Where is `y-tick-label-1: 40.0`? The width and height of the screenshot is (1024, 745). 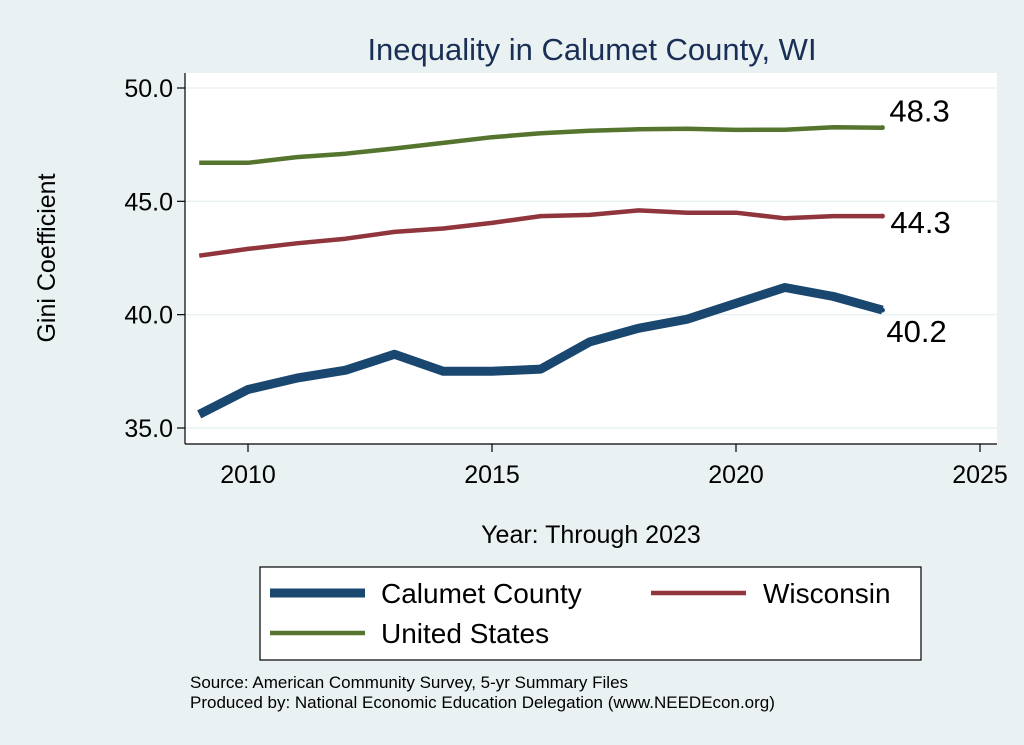
y-tick-label-1: 40.0 is located at coordinates (148, 316).